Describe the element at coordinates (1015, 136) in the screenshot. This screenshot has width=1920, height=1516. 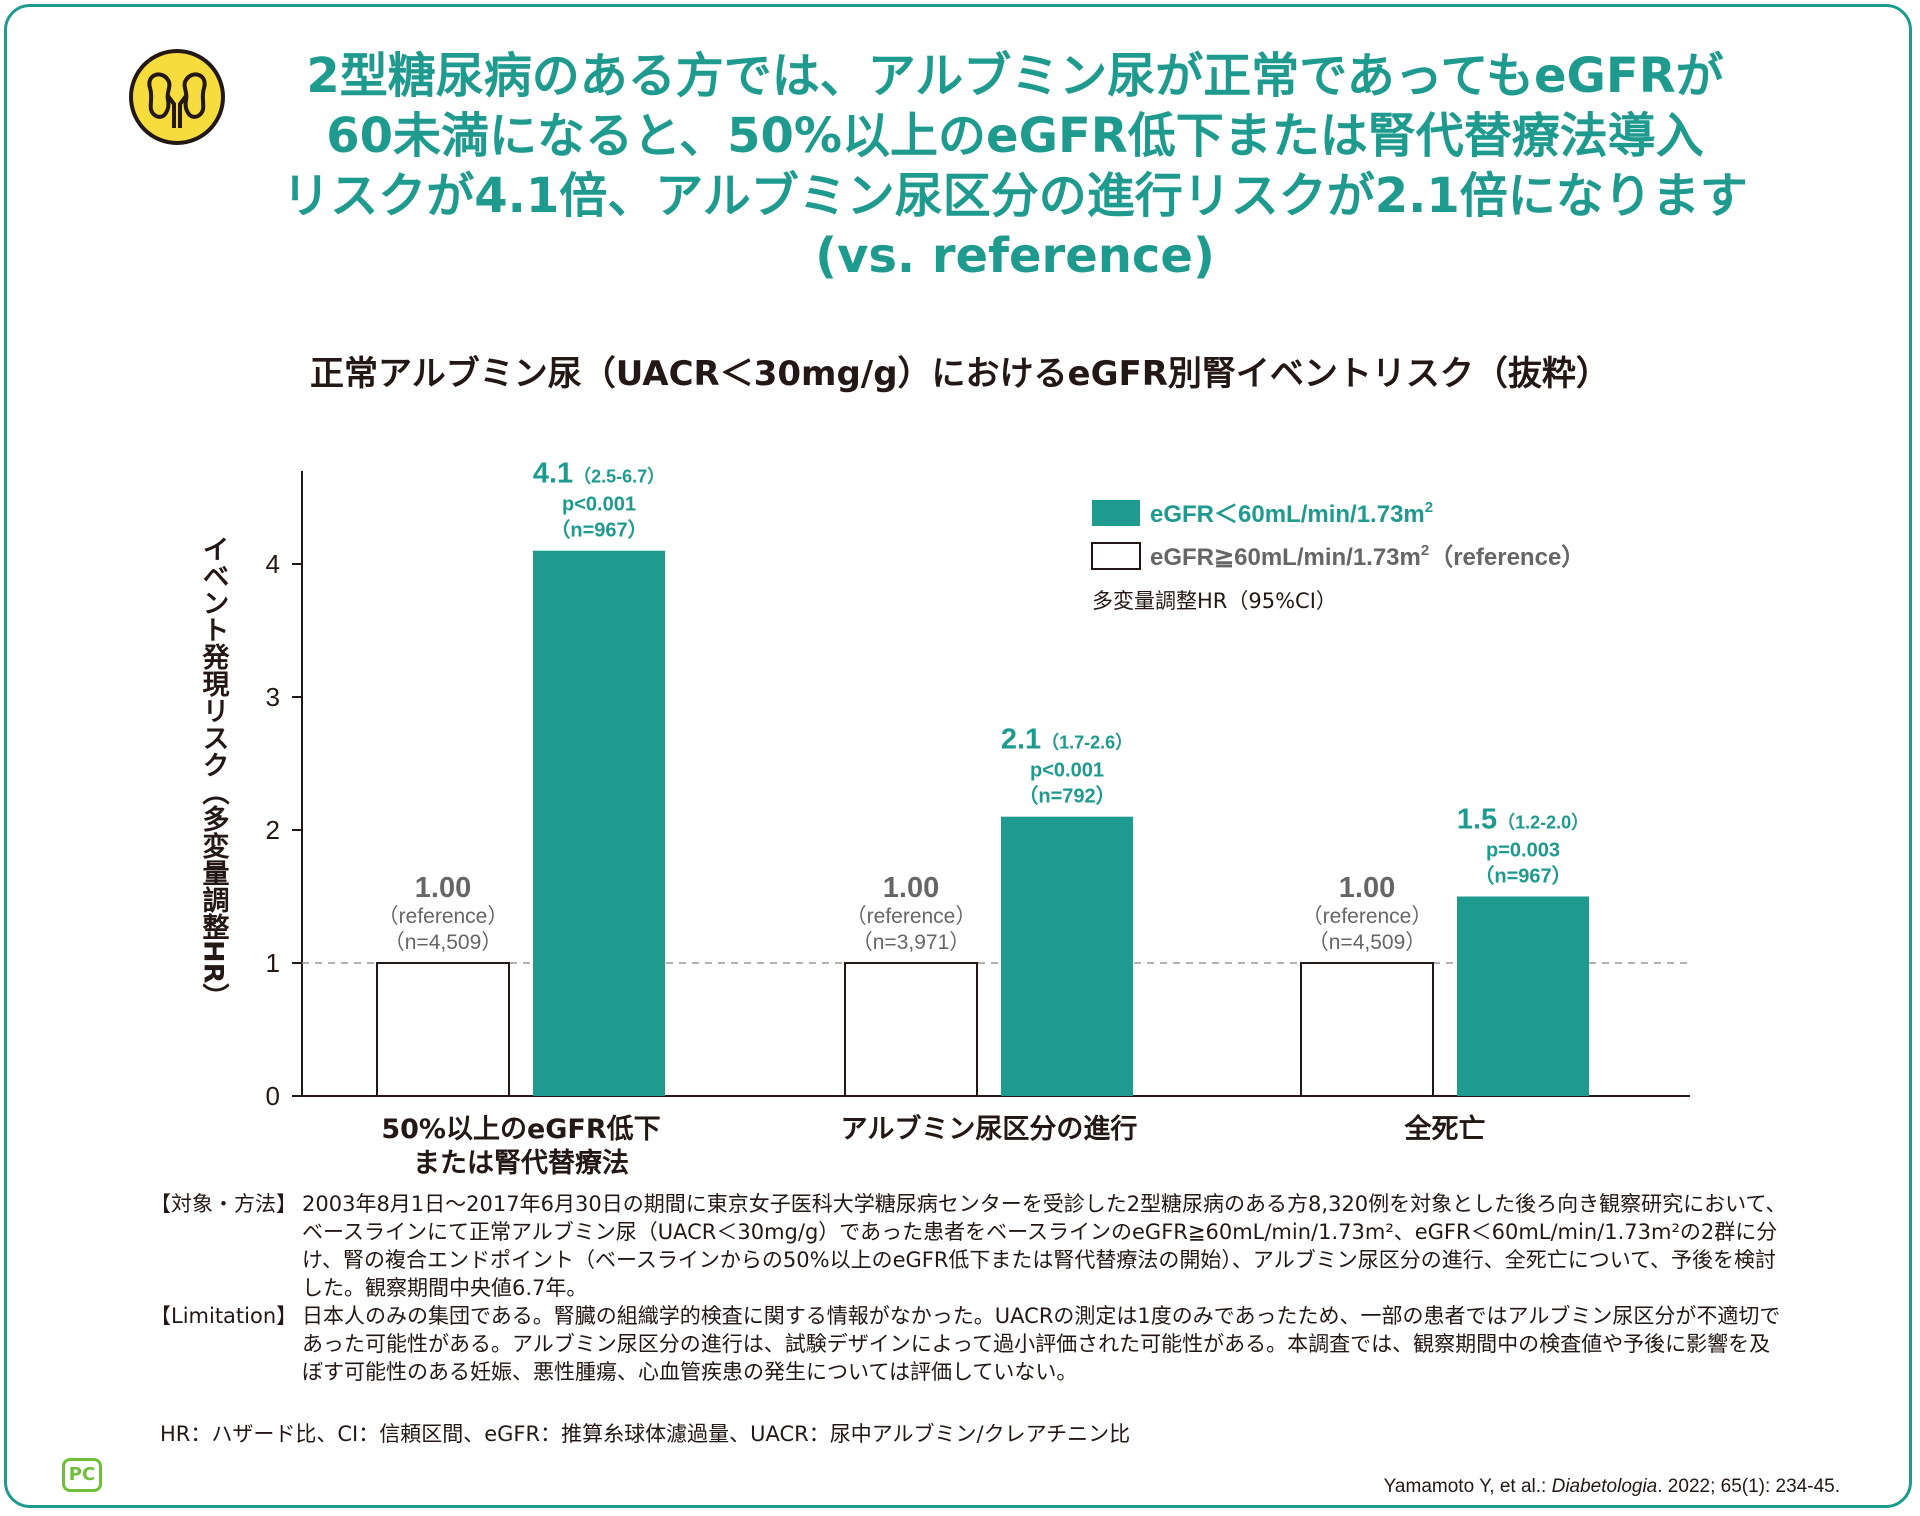
I see `title-line: 60未満になると、50%以上のeGFR低下または腎代替療法導入` at that location.